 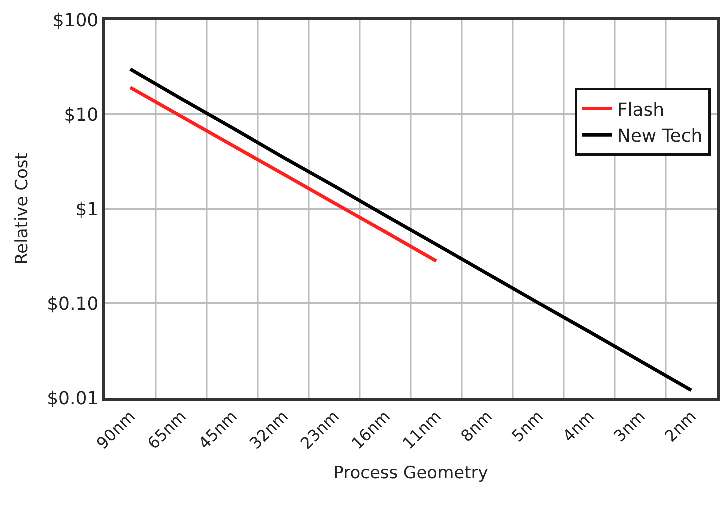 I want to click on legend-label: Flash, so click(x=641, y=110).